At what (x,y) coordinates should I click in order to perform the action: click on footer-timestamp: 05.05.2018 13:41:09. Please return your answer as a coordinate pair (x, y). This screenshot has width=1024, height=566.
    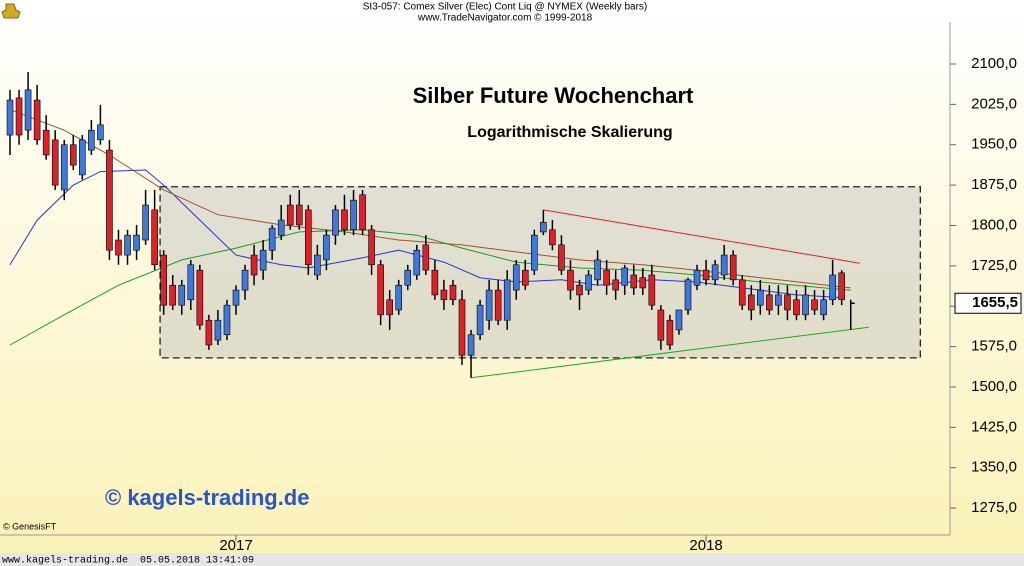
    Looking at the image, I should click on (197, 561).